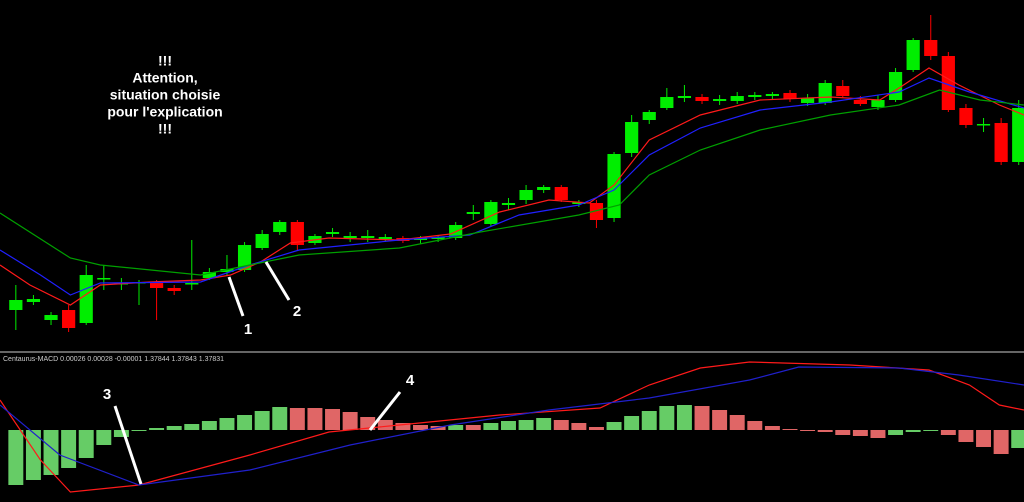 This screenshot has width=1024, height=502. I want to click on annotation: 4, so click(410, 380).